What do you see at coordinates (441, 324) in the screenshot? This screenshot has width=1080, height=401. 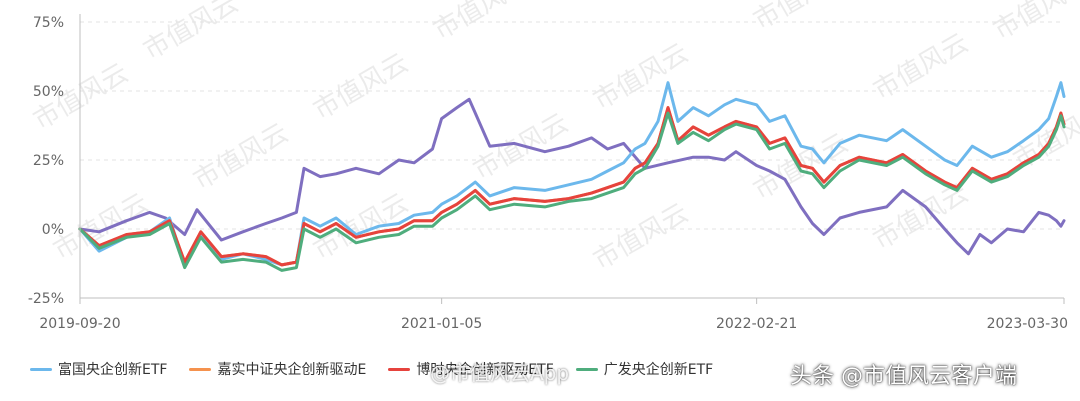 I see `x-tick-label: 2021-01-05` at bounding box center [441, 324].